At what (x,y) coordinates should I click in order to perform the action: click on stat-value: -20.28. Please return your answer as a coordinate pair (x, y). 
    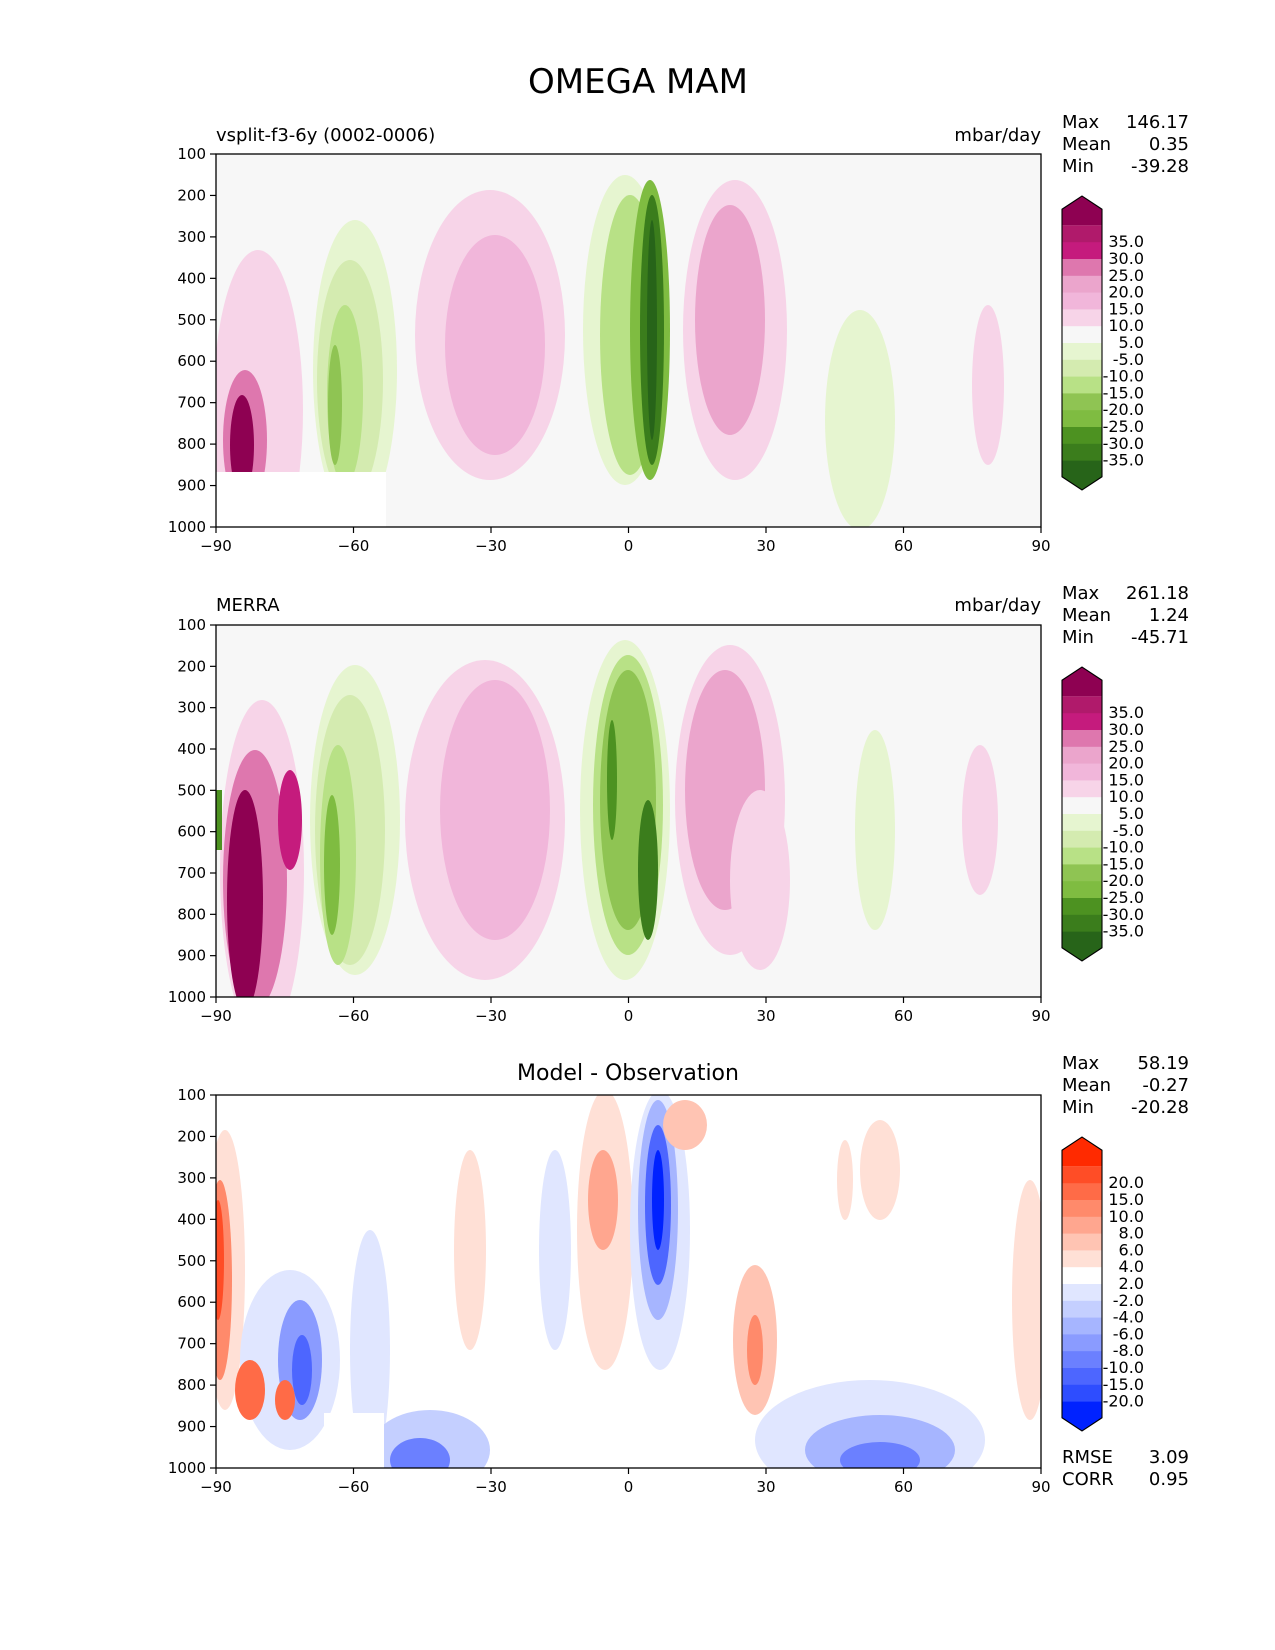
    Looking at the image, I should click on (1160, 1107).